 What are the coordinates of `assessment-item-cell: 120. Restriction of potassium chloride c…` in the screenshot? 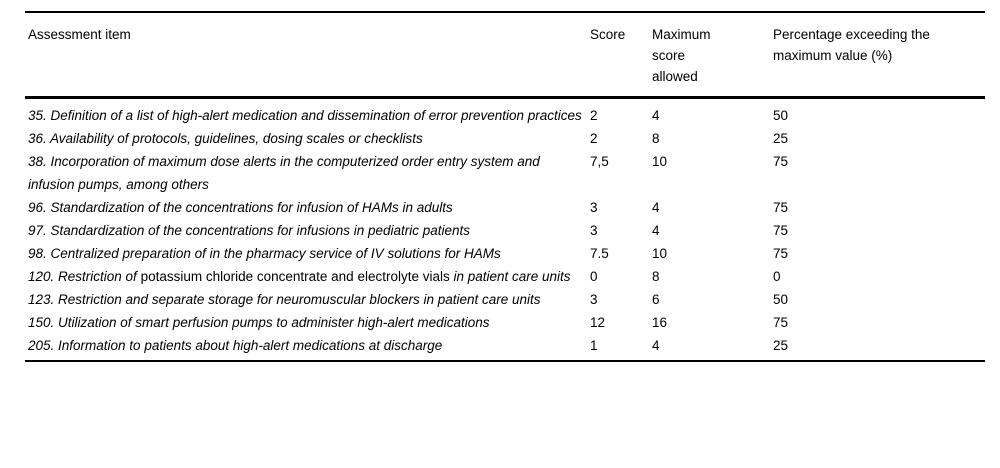 It's located at (307, 276).